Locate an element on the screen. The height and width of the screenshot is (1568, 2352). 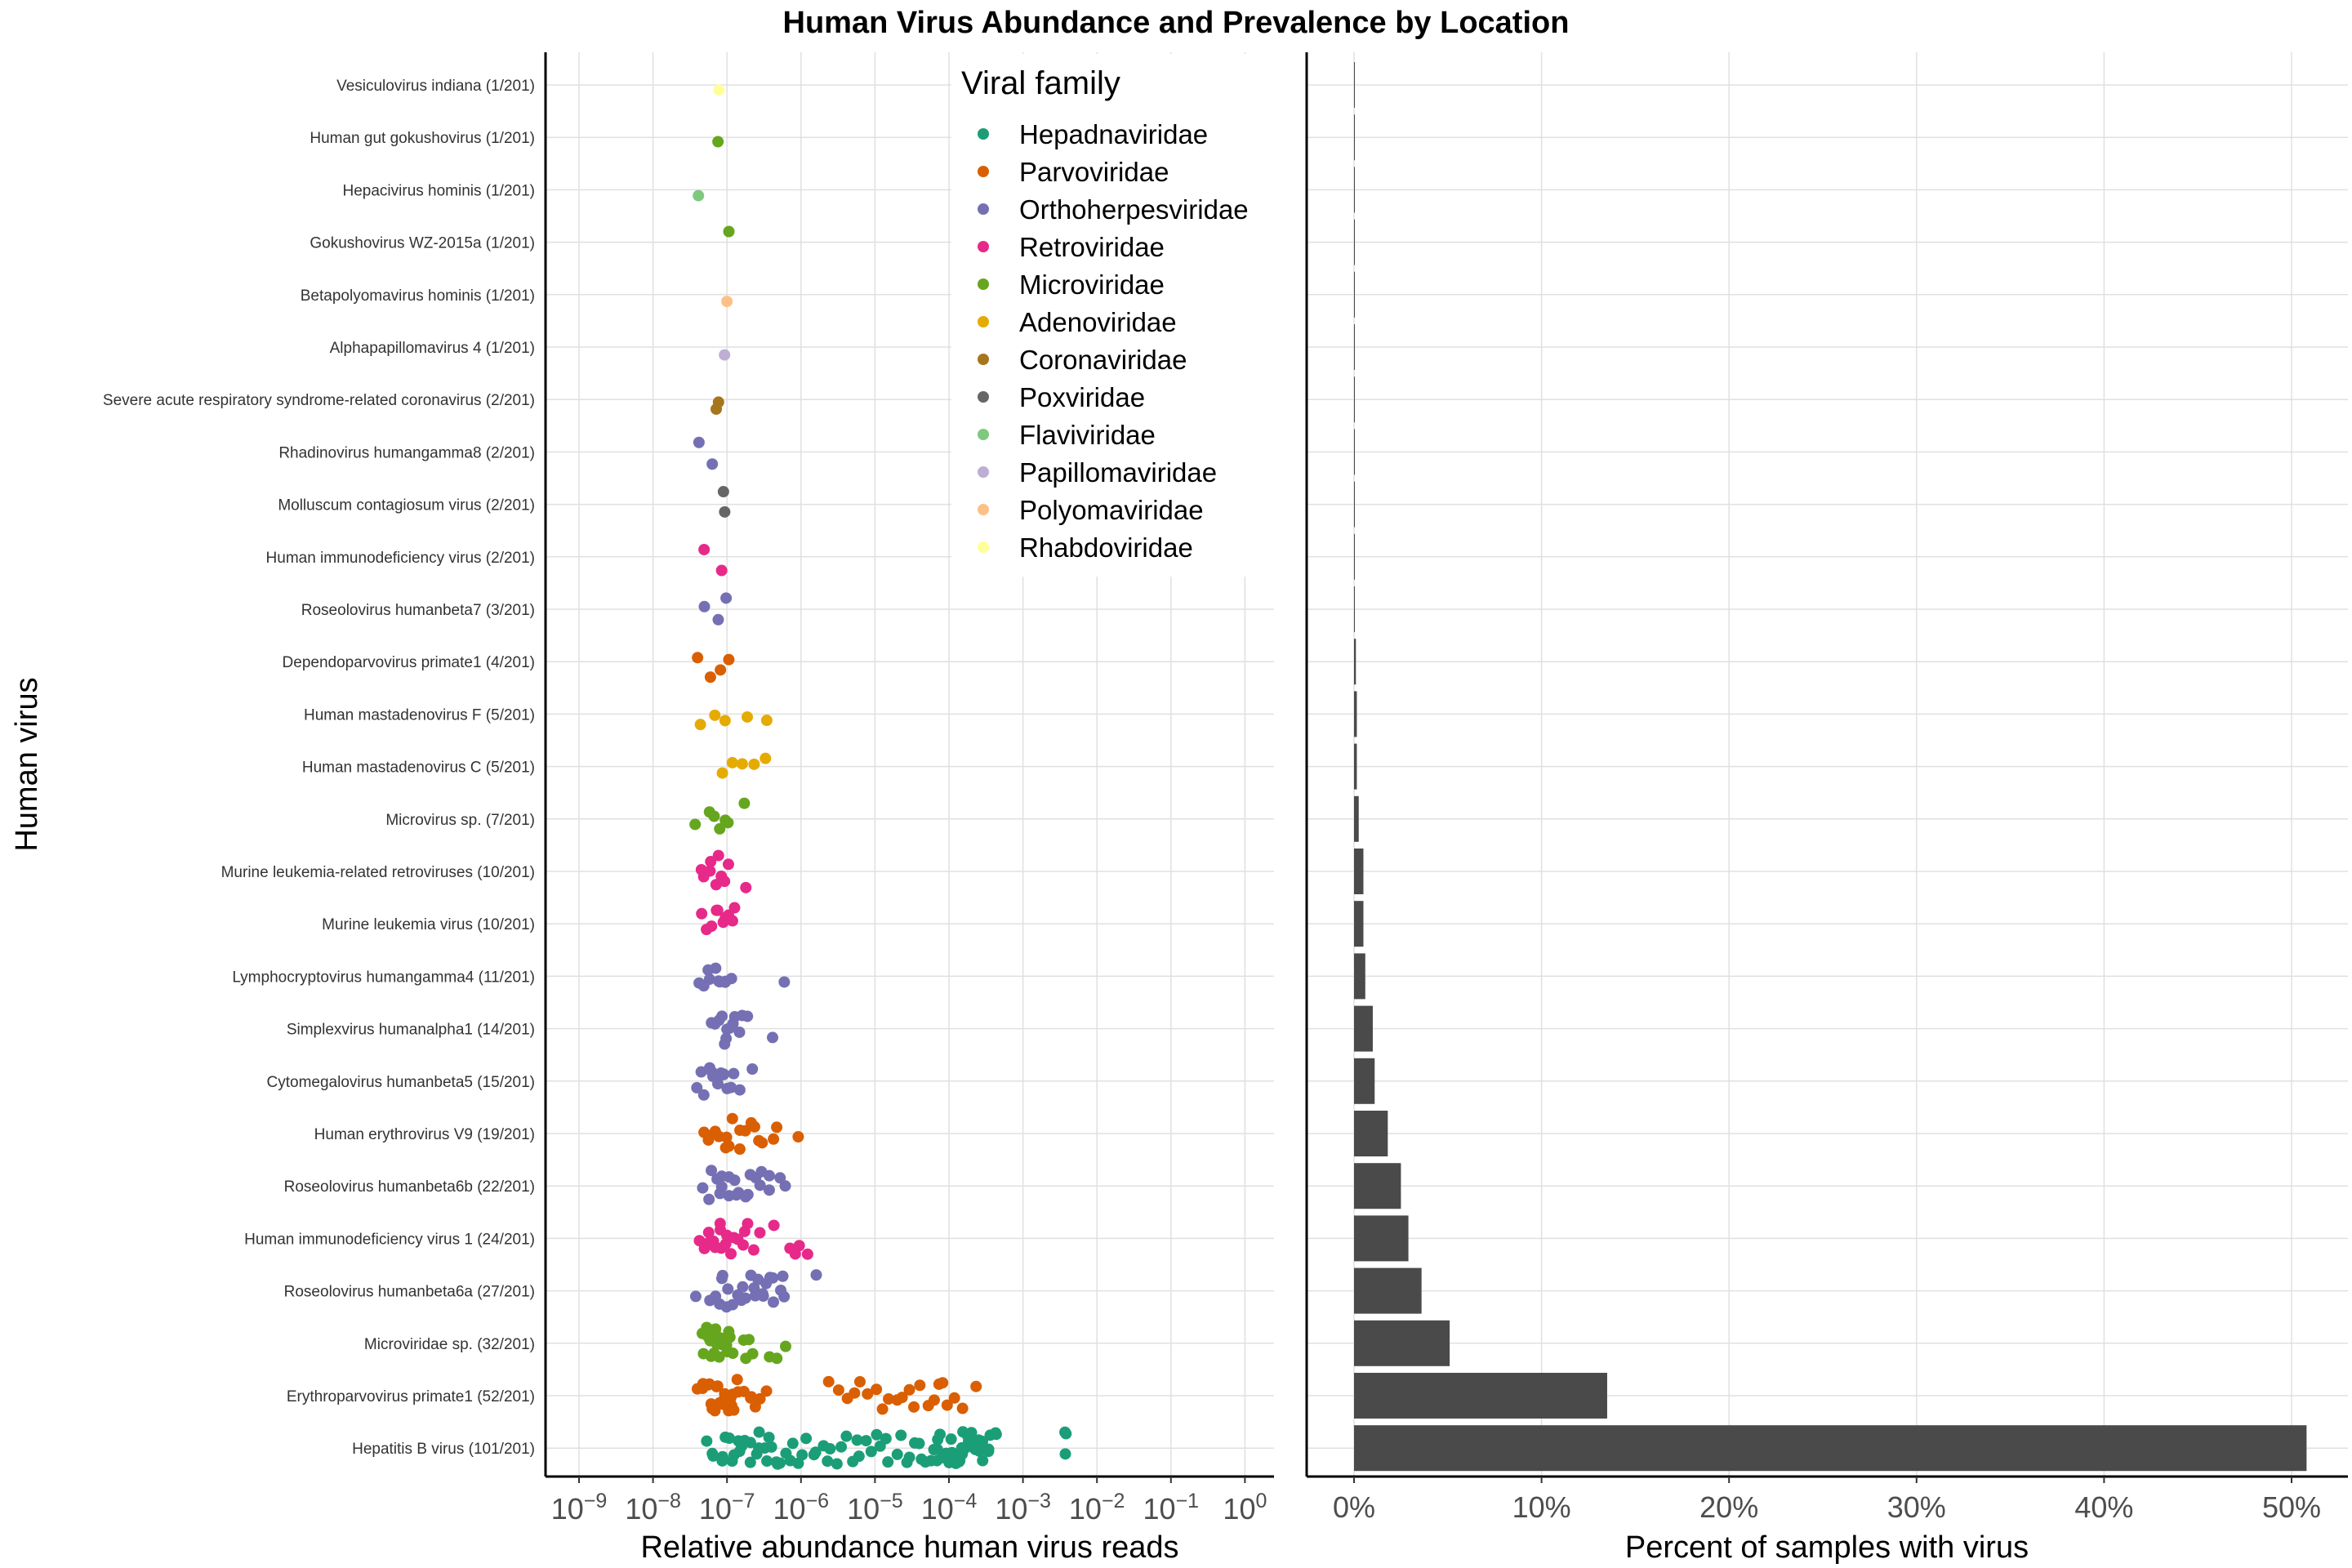
virus-label: Simplexvirus humanalpha1 (14/201) is located at coordinates (411, 1030).